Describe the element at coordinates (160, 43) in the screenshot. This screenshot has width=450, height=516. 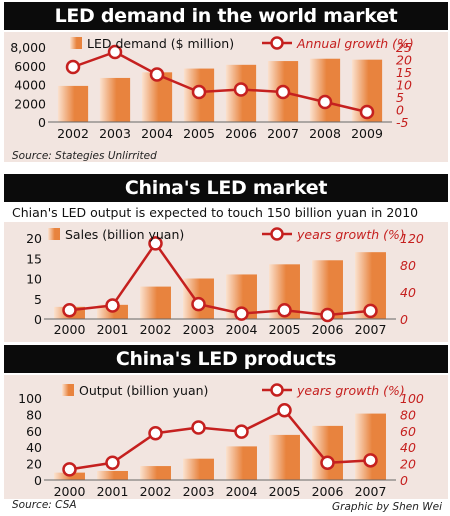
I see `legend-bar-label: LED demand ($ million)` at that location.